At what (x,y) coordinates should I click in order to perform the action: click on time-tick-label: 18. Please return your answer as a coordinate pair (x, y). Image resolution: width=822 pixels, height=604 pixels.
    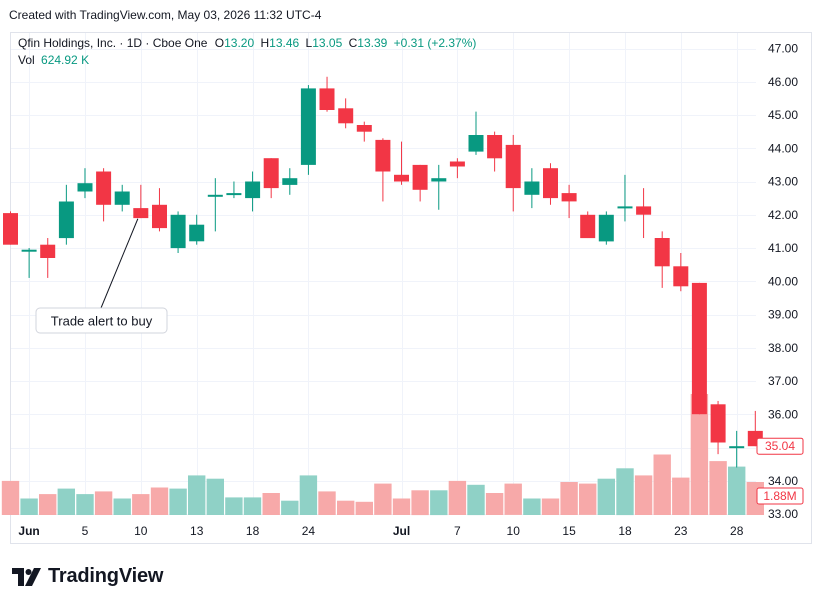
    Looking at the image, I should click on (253, 531).